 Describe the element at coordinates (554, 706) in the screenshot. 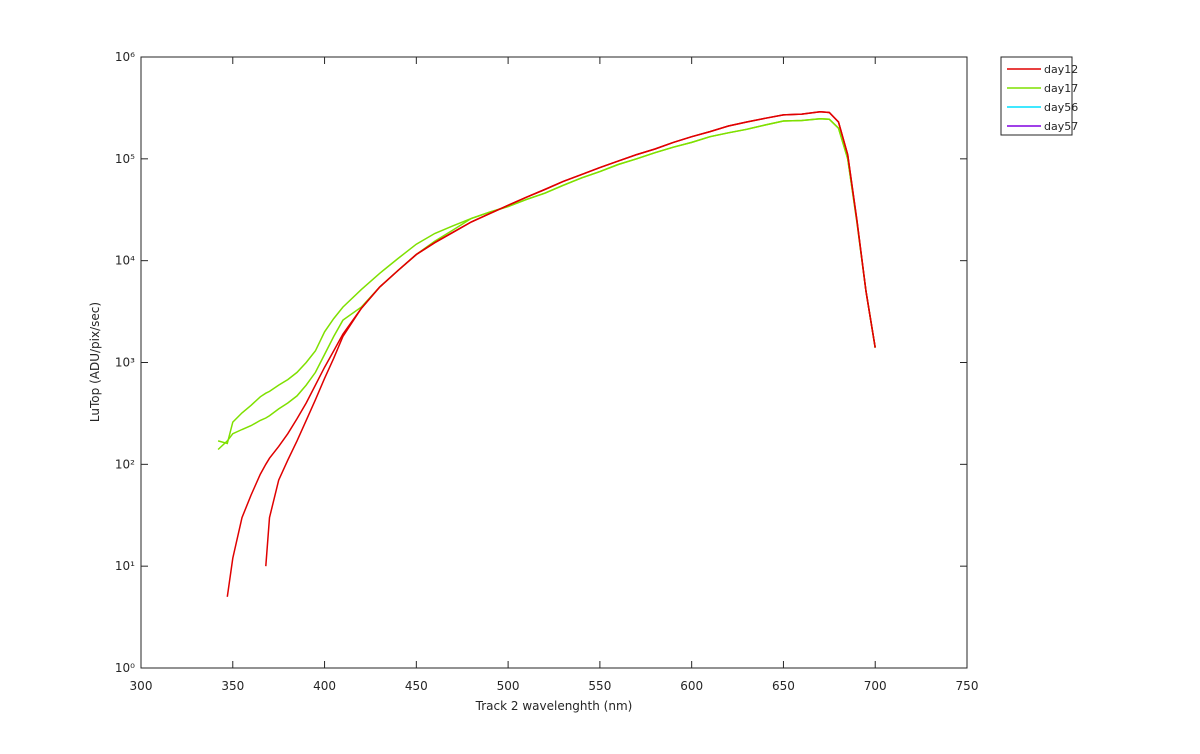

I see `x-axis-label: Track 2 wavelenghth (nm)` at that location.